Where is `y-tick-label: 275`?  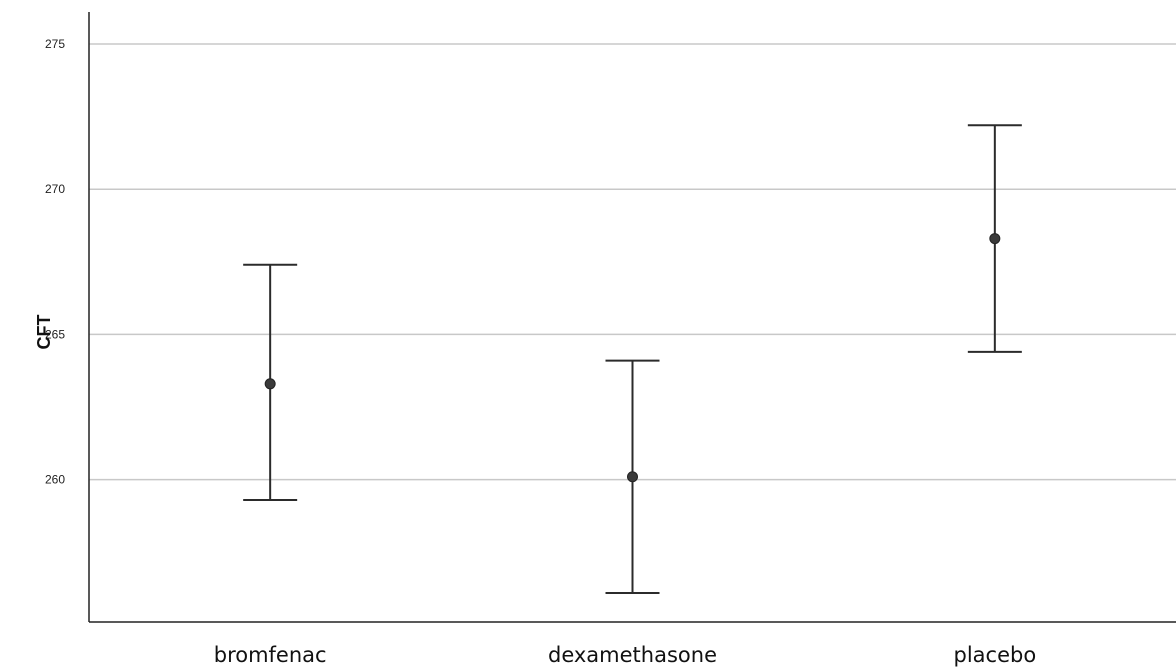
y-tick-label: 275 is located at coordinates (55, 44).